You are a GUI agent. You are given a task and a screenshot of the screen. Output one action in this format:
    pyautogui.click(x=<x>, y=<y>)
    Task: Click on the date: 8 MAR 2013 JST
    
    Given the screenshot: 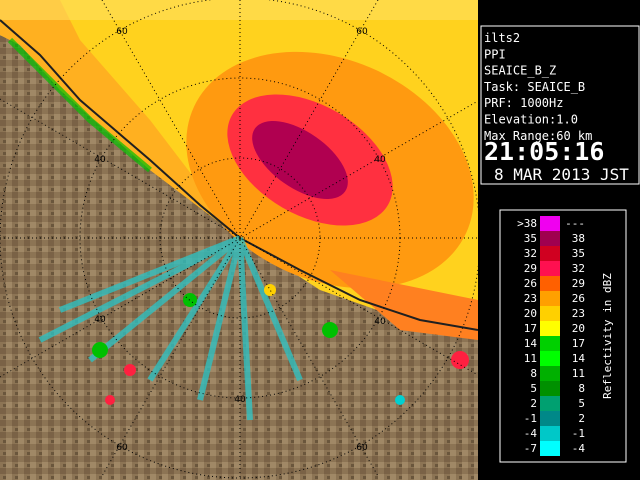 What is the action you would take?
    pyautogui.click(x=561, y=174)
    